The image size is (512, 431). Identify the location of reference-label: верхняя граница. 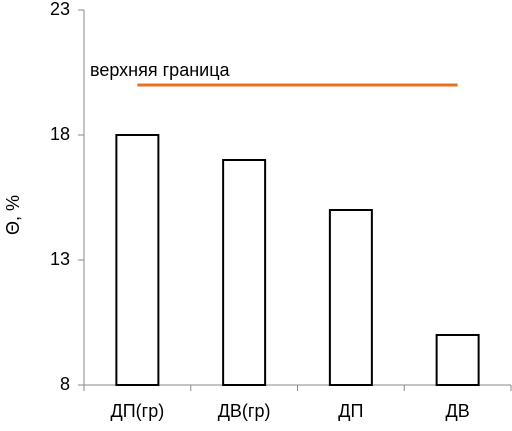
(160, 70).